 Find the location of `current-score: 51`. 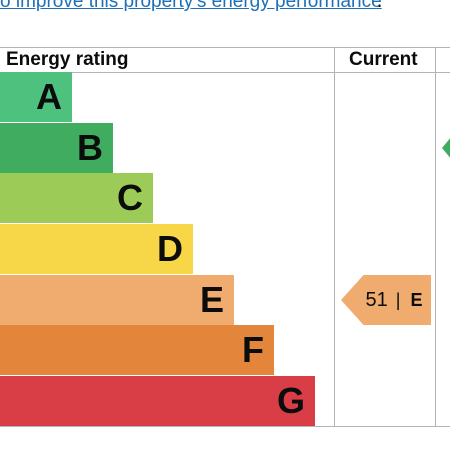

current-score: 51 is located at coordinates (376, 299).